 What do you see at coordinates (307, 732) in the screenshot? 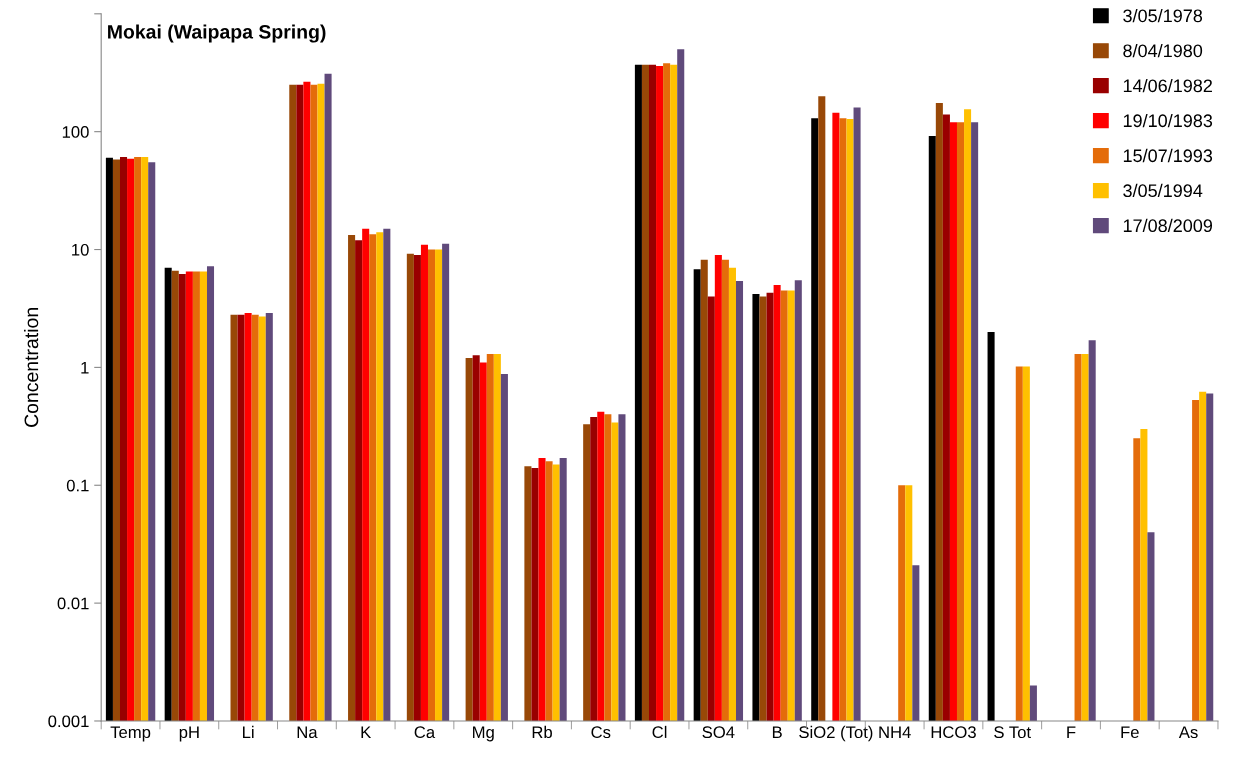
I see `x-tick-label: Na` at bounding box center [307, 732].